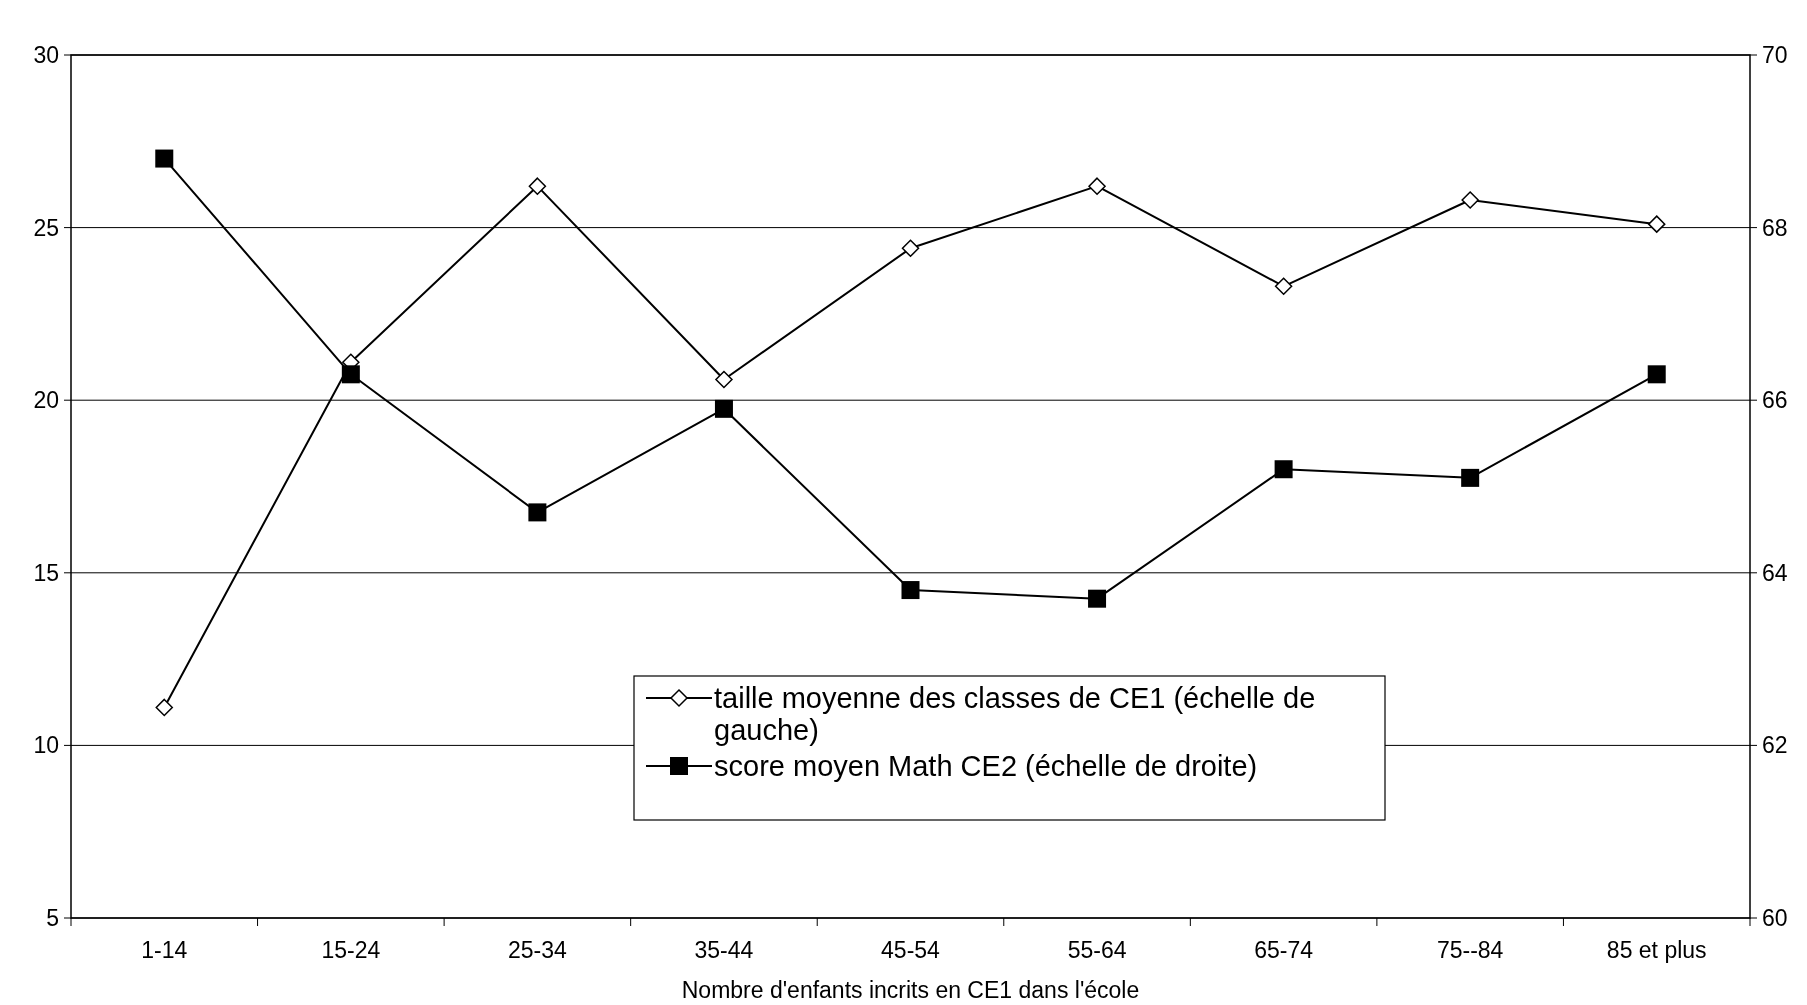 Image resolution: width=1807 pixels, height=1005 pixels. What do you see at coordinates (537, 950) in the screenshot?
I see `x-tick-label: 25-34` at bounding box center [537, 950].